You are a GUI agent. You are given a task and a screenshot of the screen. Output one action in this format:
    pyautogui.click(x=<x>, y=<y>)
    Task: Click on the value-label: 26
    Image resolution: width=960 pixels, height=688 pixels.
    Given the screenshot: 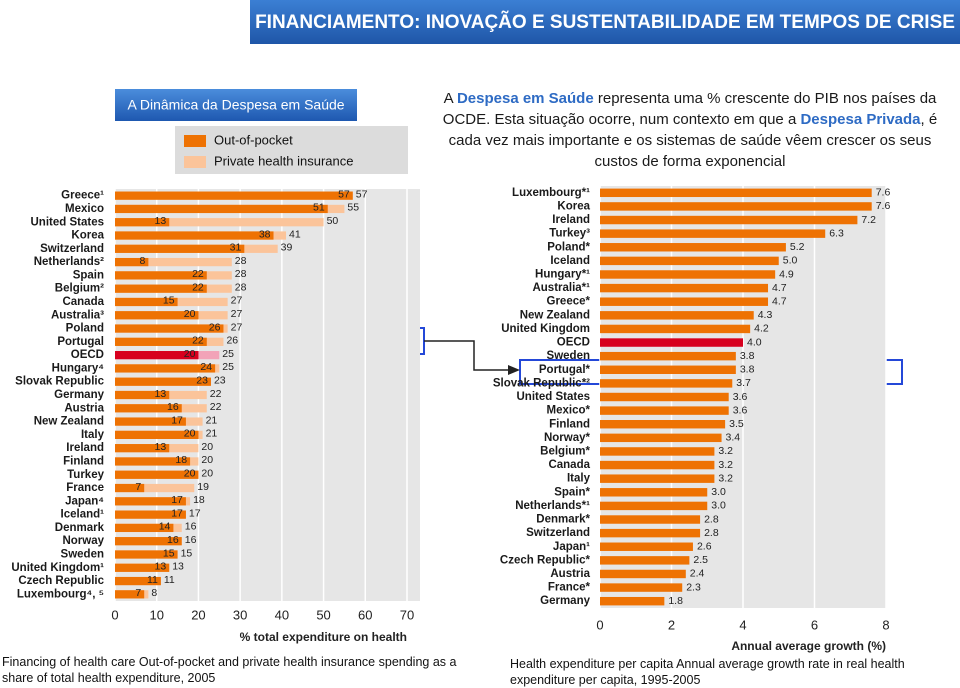 What is the action you would take?
    pyautogui.click(x=232, y=341)
    